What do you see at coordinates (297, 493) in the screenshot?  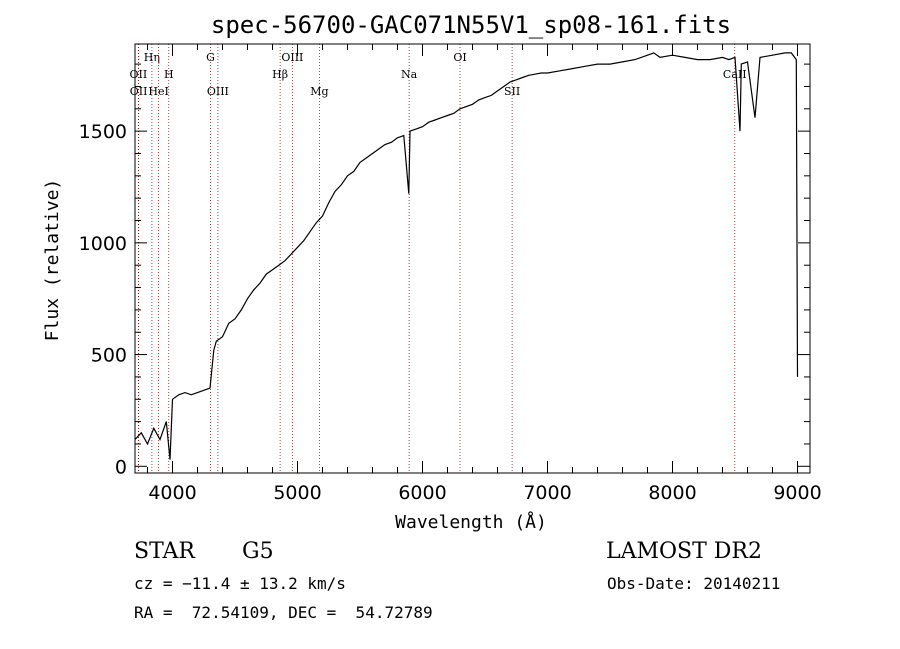 I see `x-tick-label: 5000` at bounding box center [297, 493].